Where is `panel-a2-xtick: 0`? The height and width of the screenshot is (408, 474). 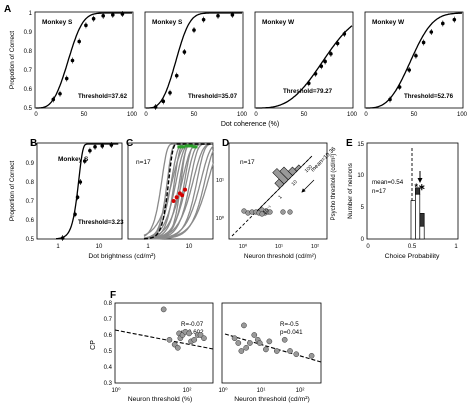
panel-a2-xtick: 0 is located at coordinates (146, 115).